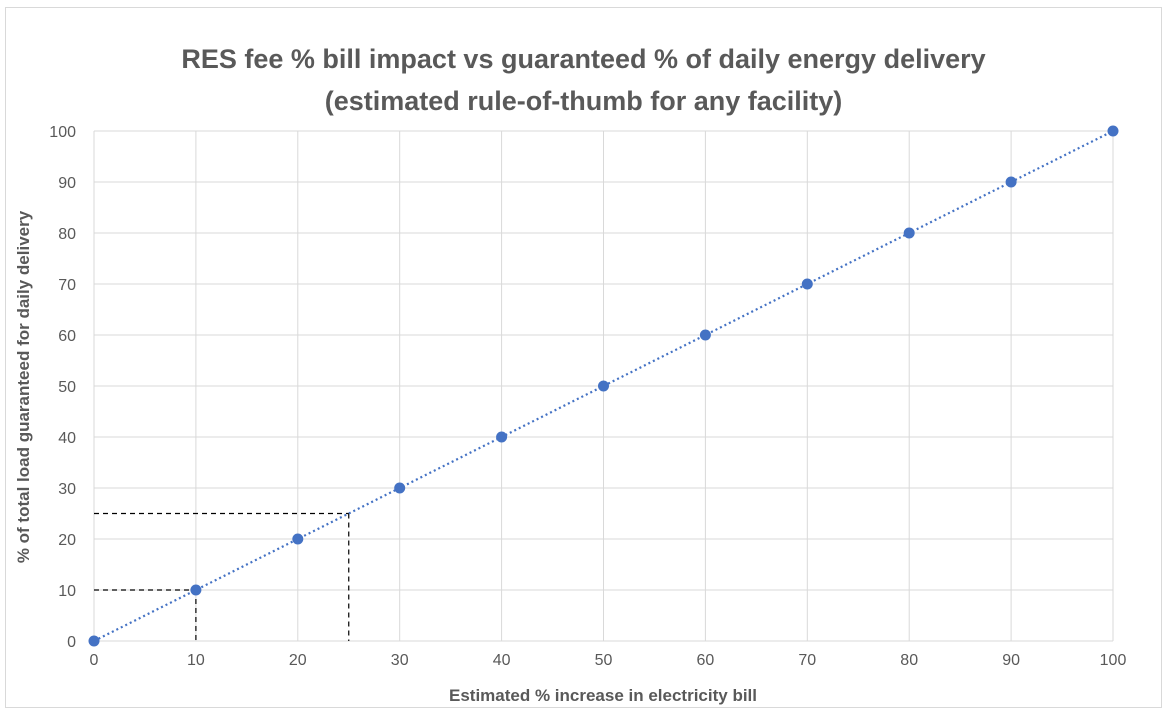 The width and height of the screenshot is (1167, 711). Describe the element at coordinates (67, 438) in the screenshot. I see `y-tick-label: 40` at that location.